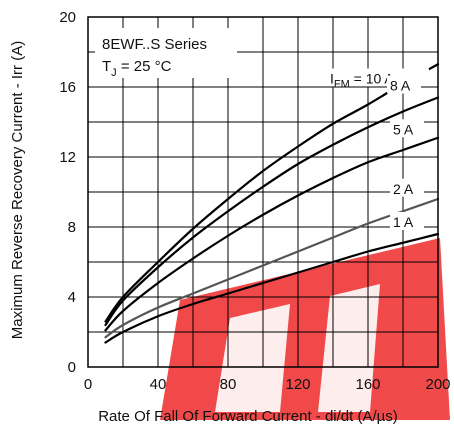 The height and width of the screenshot is (434, 454). Describe the element at coordinates (403, 129) in the screenshot. I see `series-label-2: 5 A` at that location.